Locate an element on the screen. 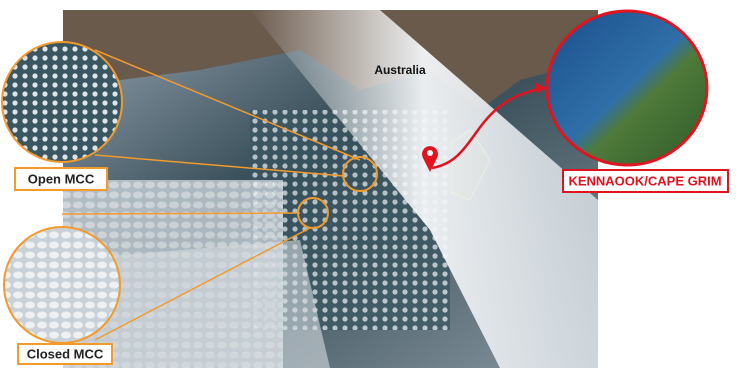 The width and height of the screenshot is (754, 368). open-mcc-marker is located at coordinates (360, 174).